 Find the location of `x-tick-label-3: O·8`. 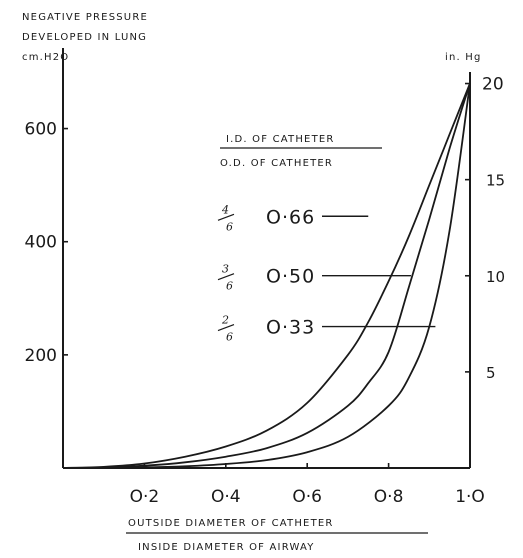

x-tick-label-3: O·8 is located at coordinates (389, 497).